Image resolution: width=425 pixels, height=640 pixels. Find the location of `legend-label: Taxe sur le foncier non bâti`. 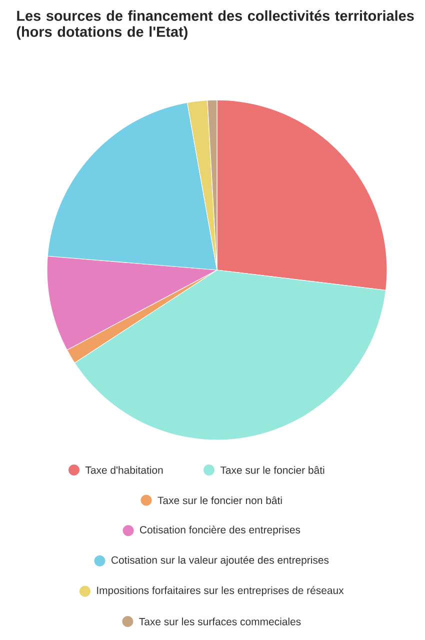

legend-label: Taxe sur le foncier non bâti is located at coordinates (220, 500).